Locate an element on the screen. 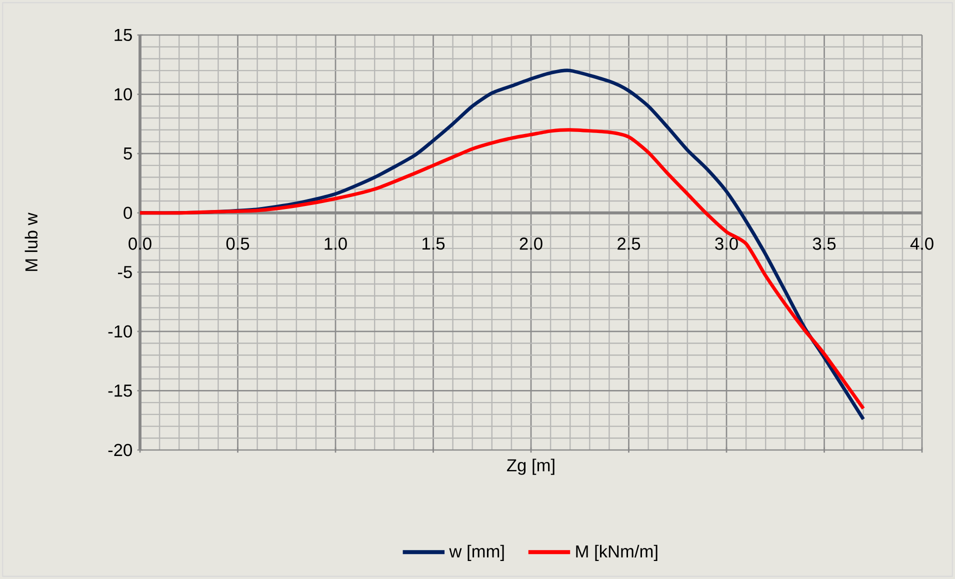 The height and width of the screenshot is (579, 955). legend-label: M [kNm/m] is located at coordinates (617, 552).